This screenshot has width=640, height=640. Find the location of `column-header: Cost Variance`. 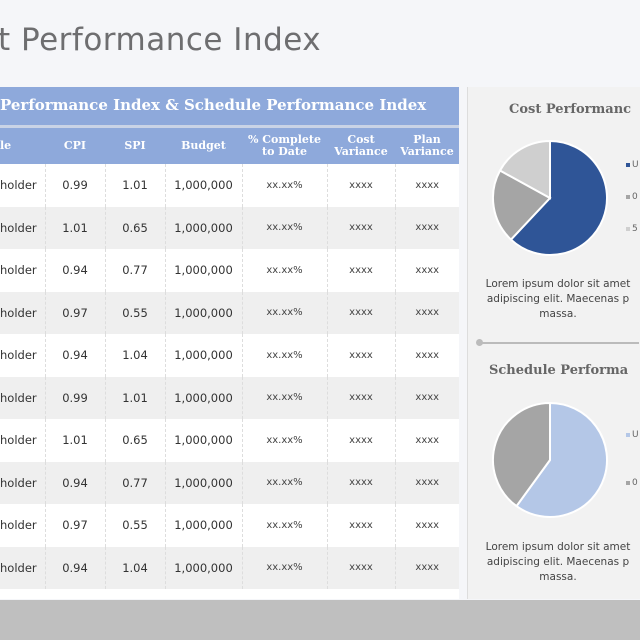

column-header: Cost Variance is located at coordinates (361, 146).